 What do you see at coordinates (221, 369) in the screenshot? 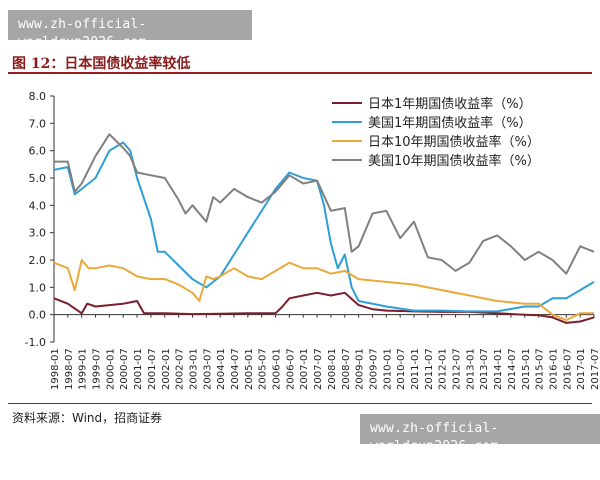
I see `x-tick-label: 2004-01` at bounding box center [221, 369].